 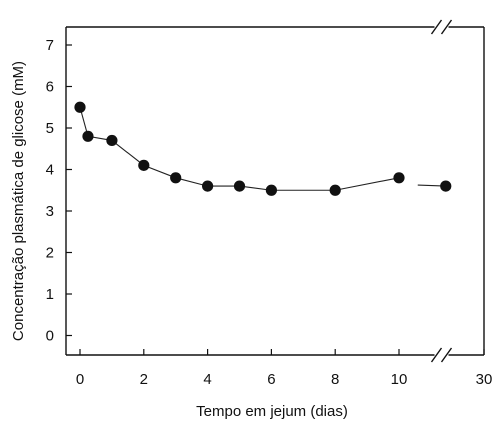 I want to click on x-tick-label: 8, so click(x=335, y=379).